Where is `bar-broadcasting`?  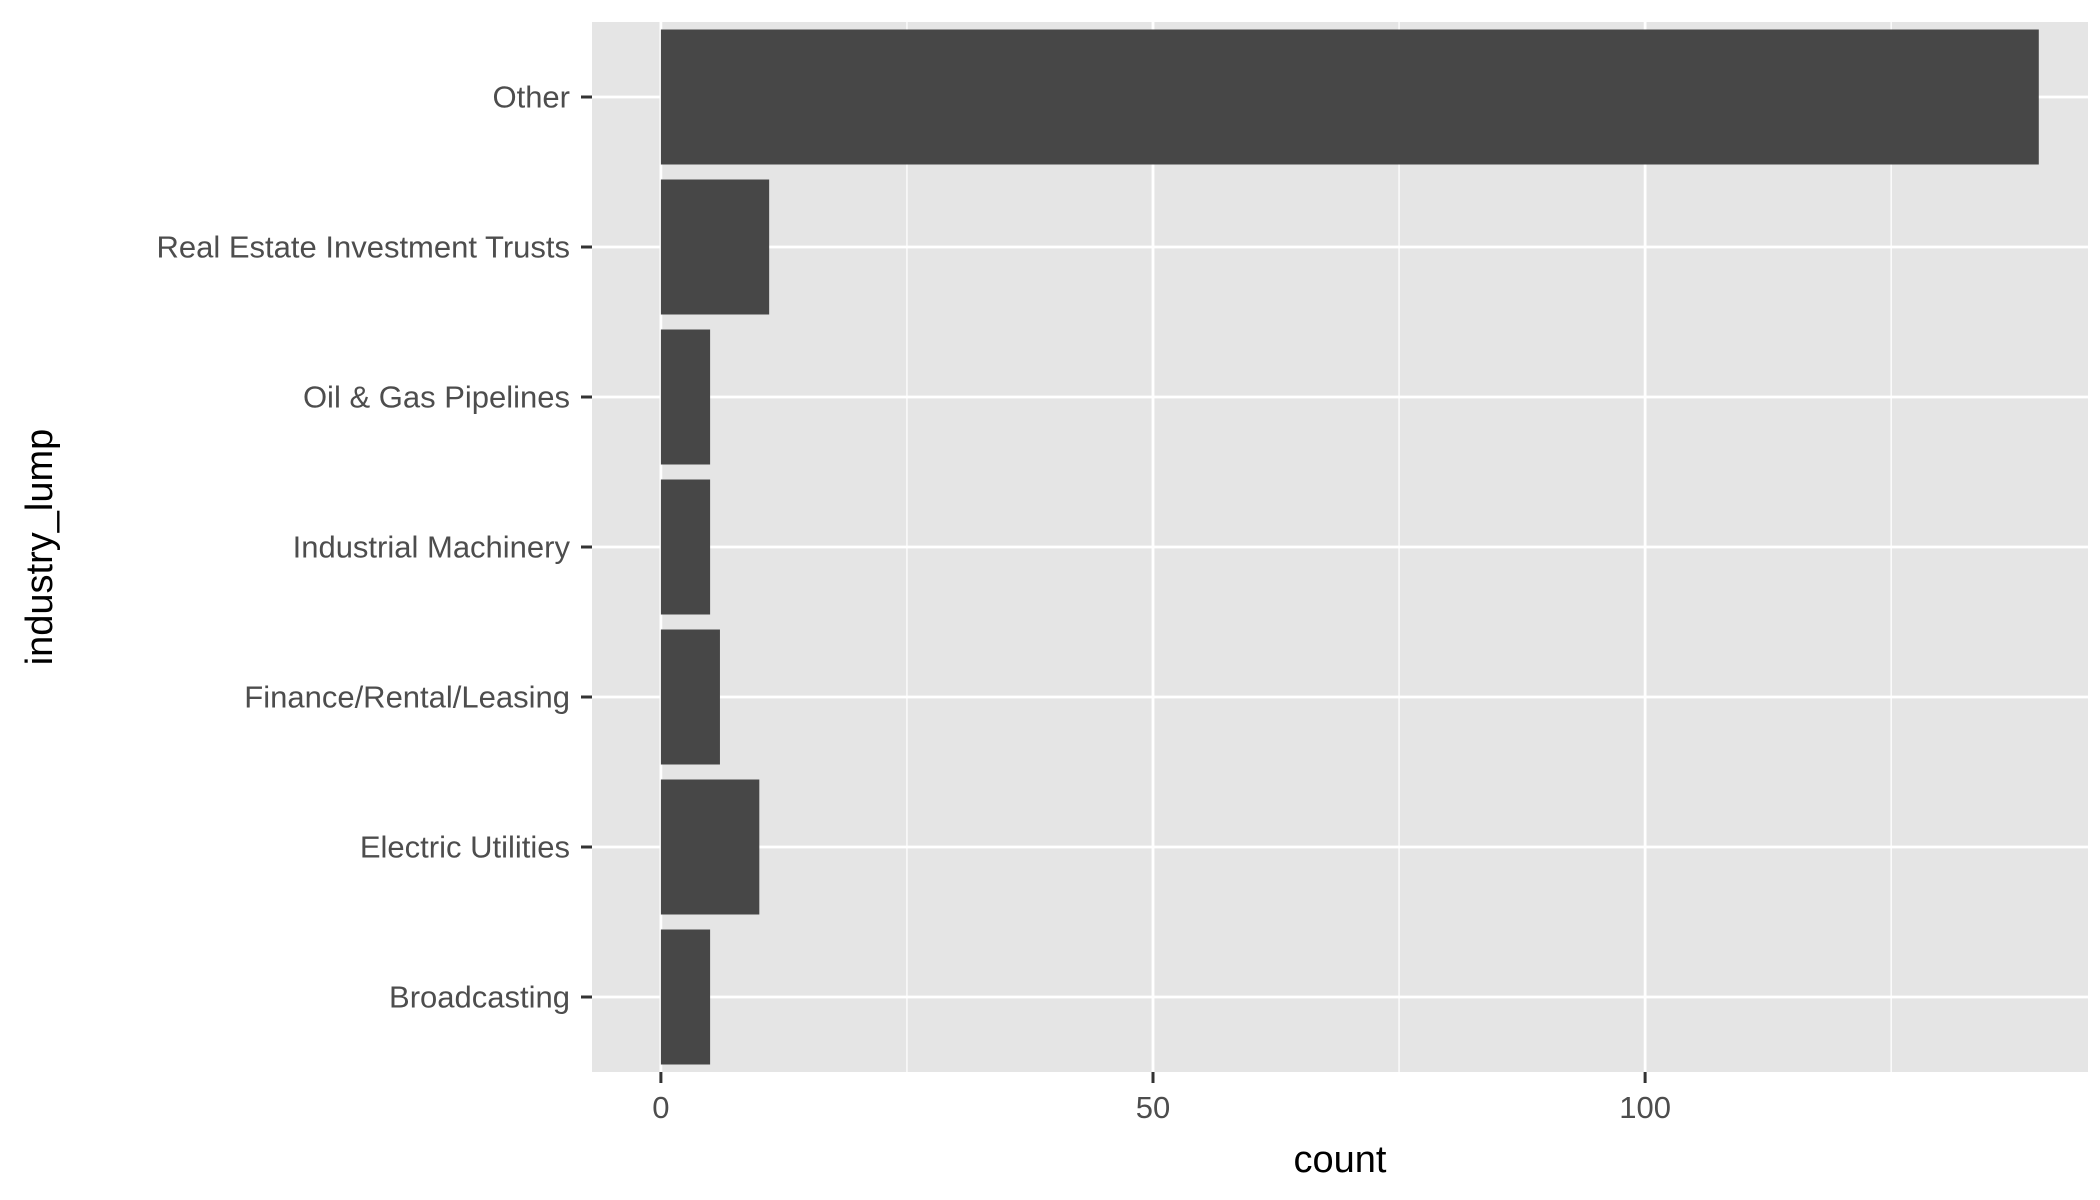 bar-broadcasting is located at coordinates (685, 997).